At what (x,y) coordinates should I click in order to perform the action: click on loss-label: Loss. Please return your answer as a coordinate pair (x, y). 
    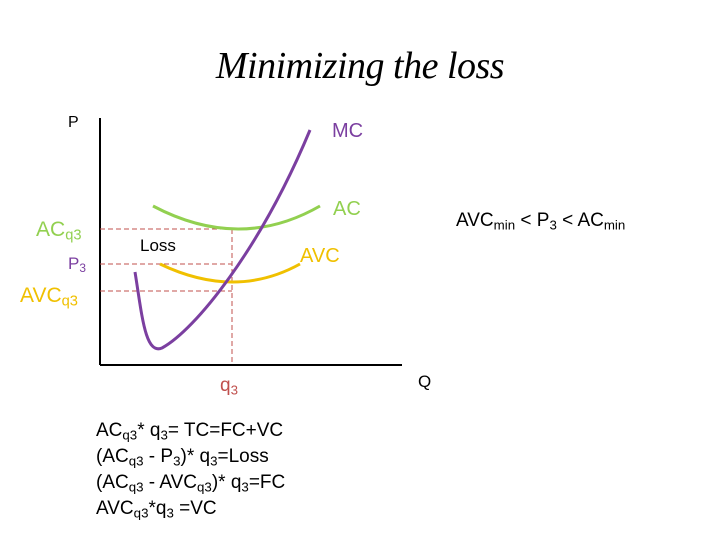
    Looking at the image, I should click on (158, 245).